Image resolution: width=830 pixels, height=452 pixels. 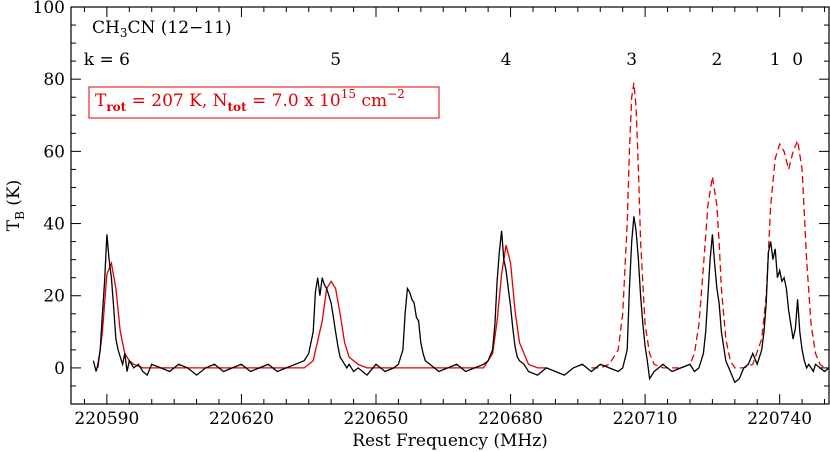 What do you see at coordinates (59, 369) in the screenshot?
I see `y-tick-label: 0` at bounding box center [59, 369].